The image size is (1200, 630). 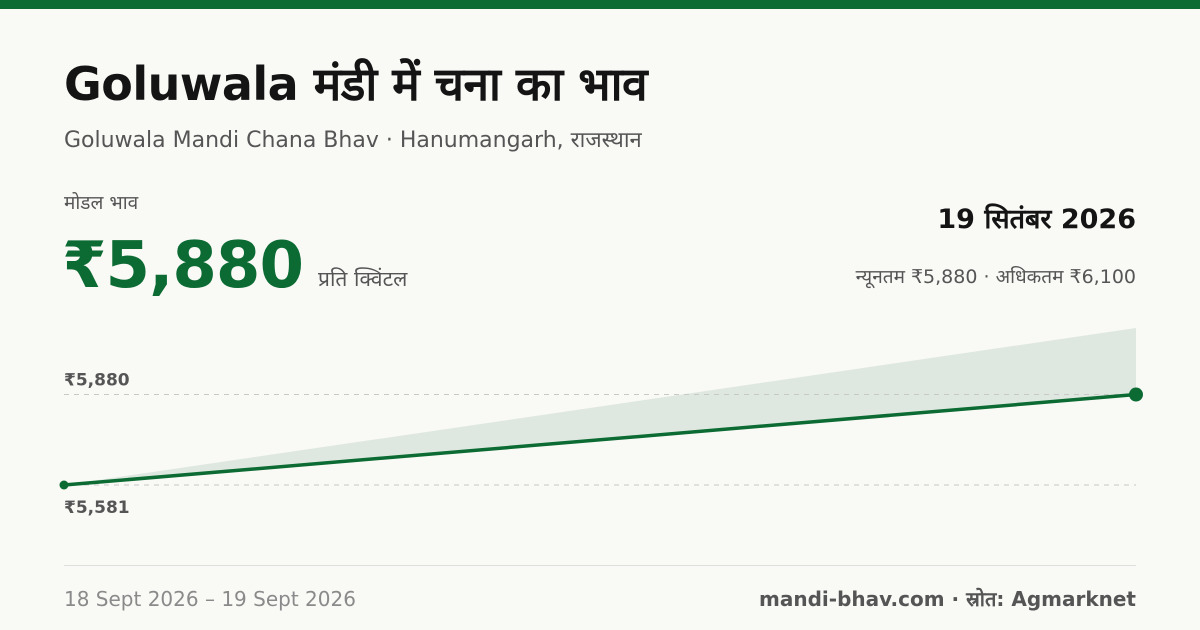 What do you see at coordinates (1036, 219) in the screenshot?
I see `price-date: 19 सितंबर 2026` at bounding box center [1036, 219].